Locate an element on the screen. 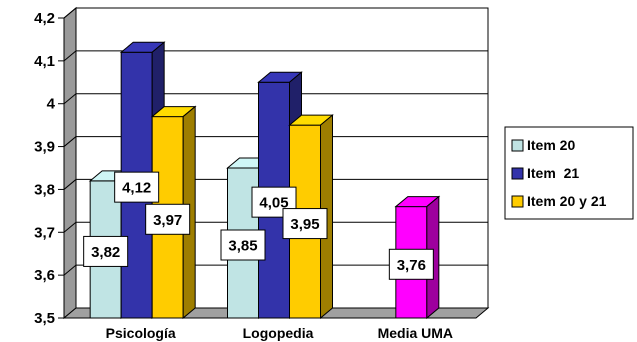 The width and height of the screenshot is (637, 342). data-label: 3,82 is located at coordinates (105, 252).